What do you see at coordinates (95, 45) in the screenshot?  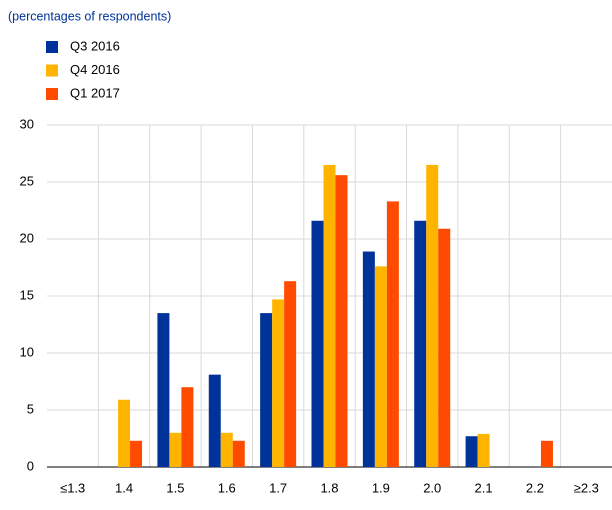 I see `legend-label: Q3 2016` at bounding box center [95, 45].